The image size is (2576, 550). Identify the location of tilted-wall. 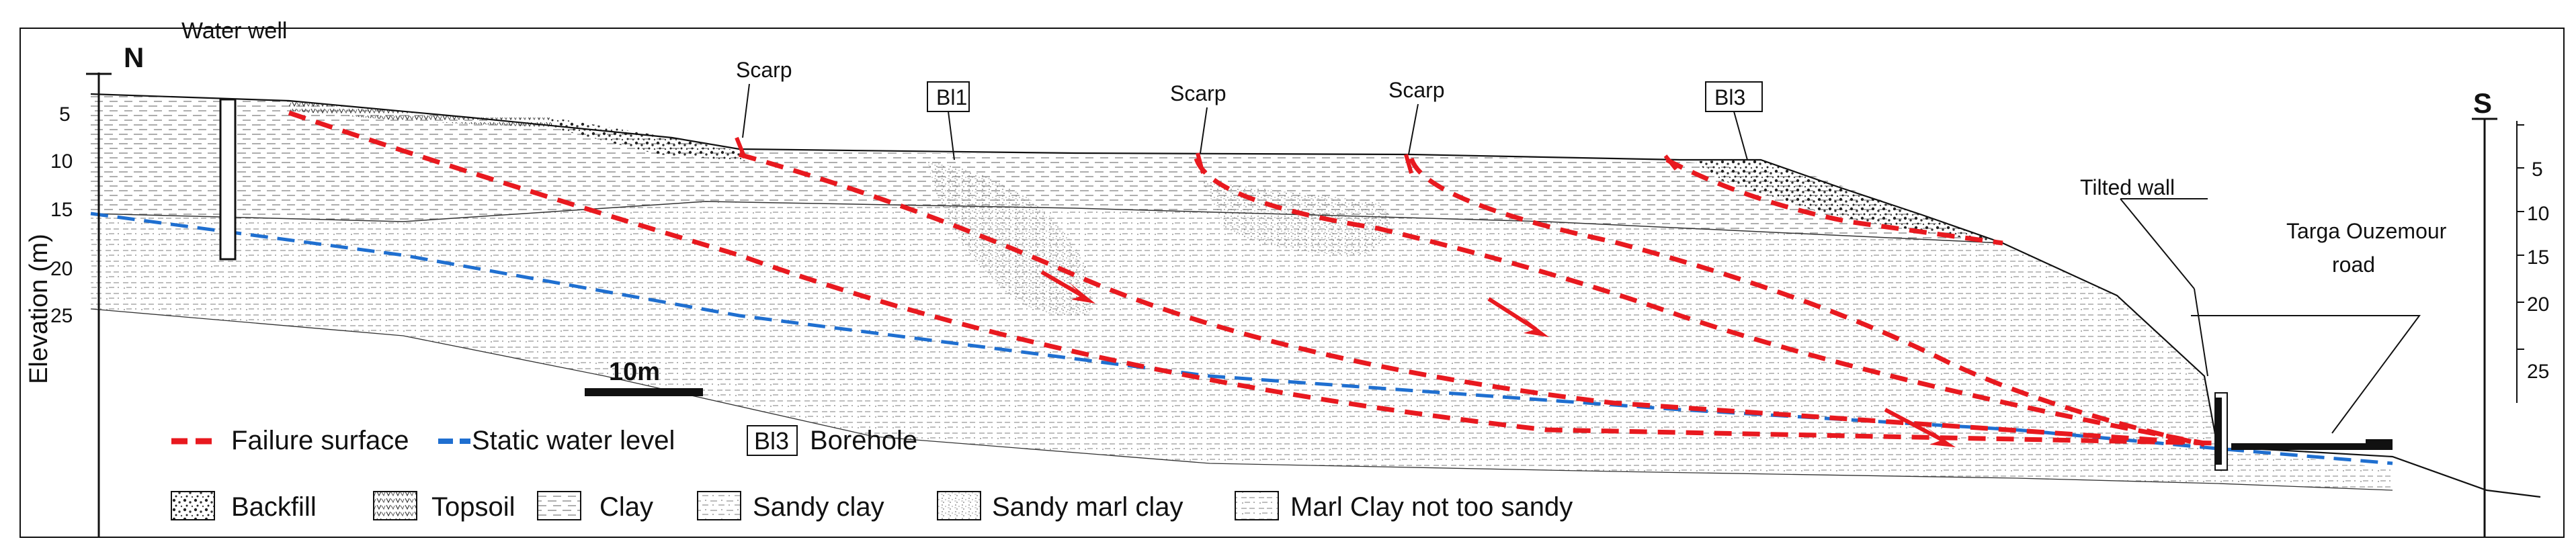
(2174, 334).